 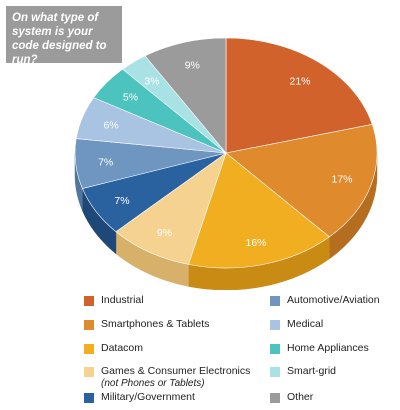 I want to click on legend-item-other: Other, so click(x=291, y=397).